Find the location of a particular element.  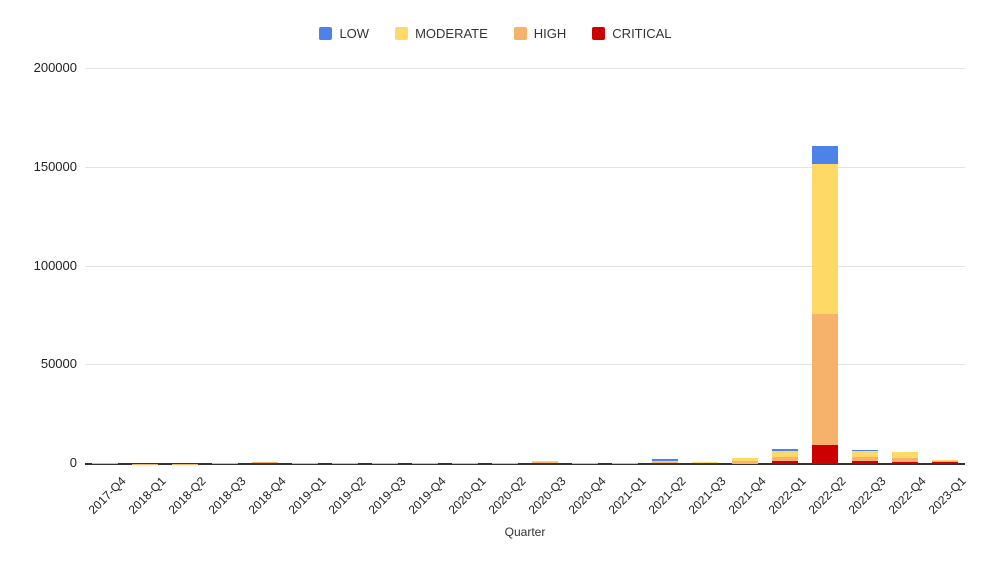

bar-slot: 2021-Q2 is located at coordinates (667, 292).